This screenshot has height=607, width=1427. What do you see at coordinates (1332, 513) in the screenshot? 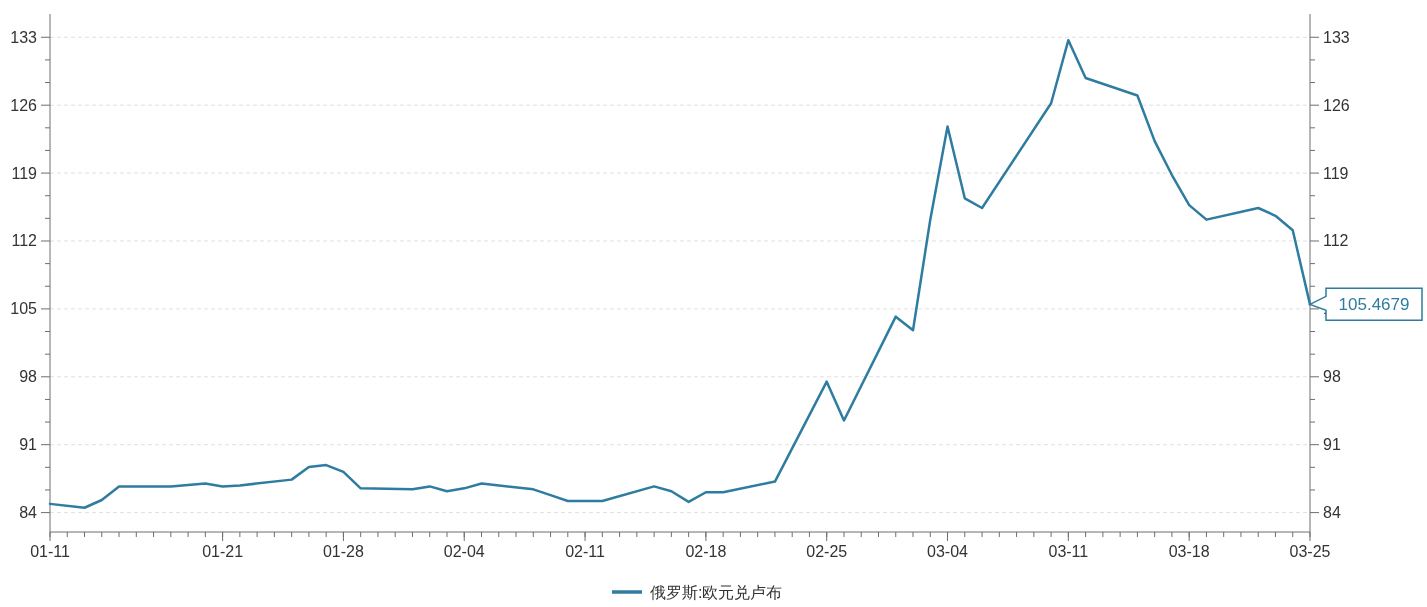
I see `y2-tick-label: 84` at bounding box center [1332, 513].